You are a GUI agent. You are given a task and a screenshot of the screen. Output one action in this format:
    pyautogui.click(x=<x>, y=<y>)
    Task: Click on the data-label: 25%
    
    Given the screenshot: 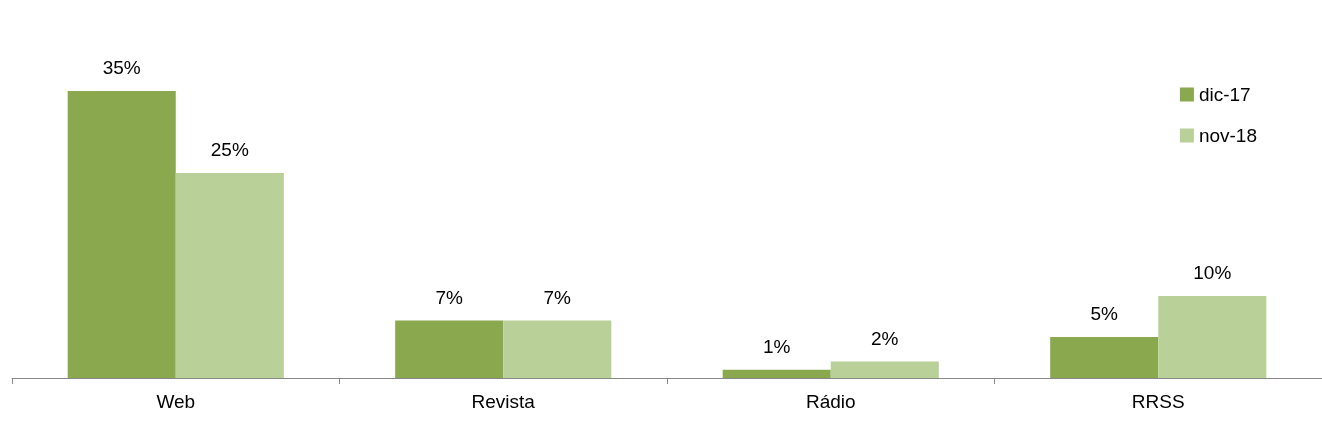 What is the action you would take?
    pyautogui.click(x=229, y=149)
    